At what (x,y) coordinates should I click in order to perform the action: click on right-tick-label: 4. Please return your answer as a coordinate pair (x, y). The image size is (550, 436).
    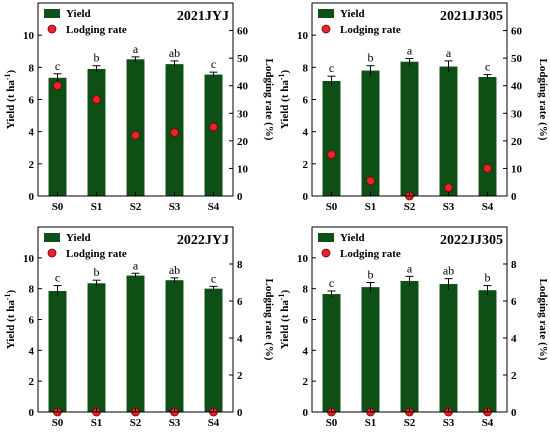
    Looking at the image, I should click on (514, 339).